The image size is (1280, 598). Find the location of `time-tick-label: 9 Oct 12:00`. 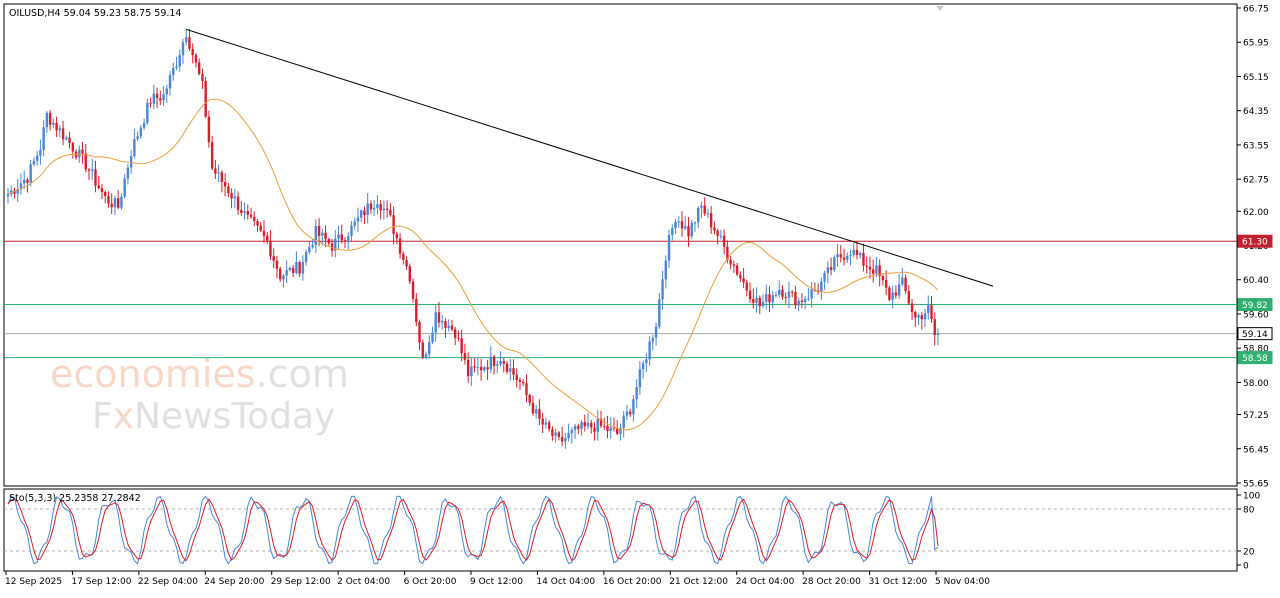

time-tick-label: 9 Oct 12:00 is located at coordinates (496, 582).